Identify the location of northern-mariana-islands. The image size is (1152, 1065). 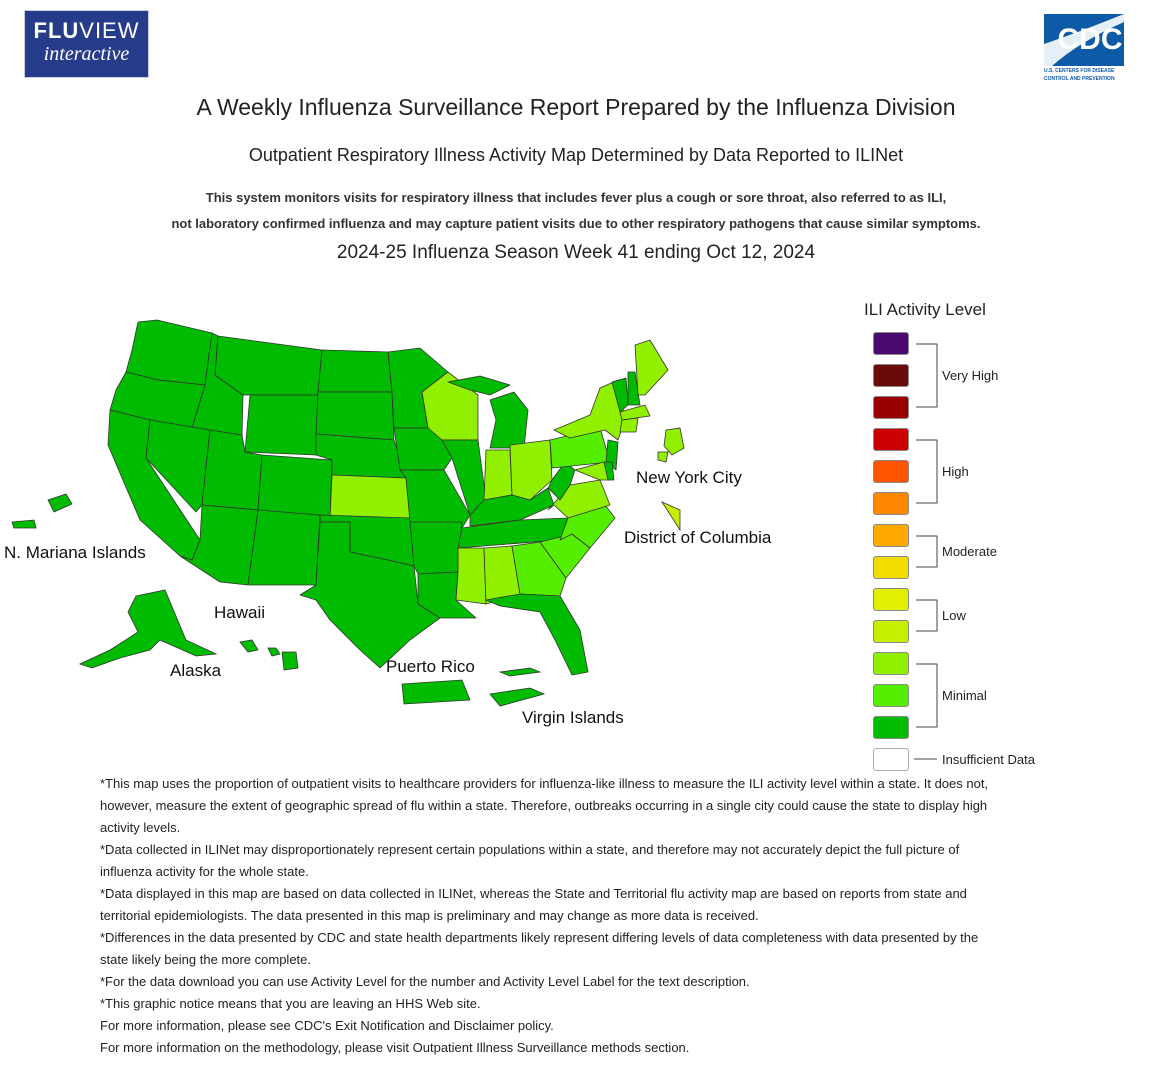
(42, 511).